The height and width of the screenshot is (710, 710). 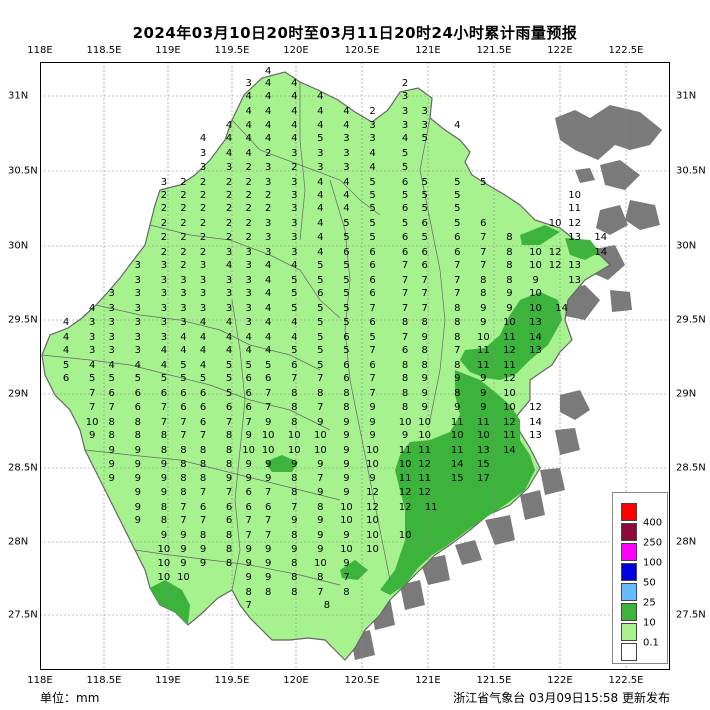 What do you see at coordinates (649, 603) in the screenshot?
I see `legend-label: 25` at bounding box center [649, 603].